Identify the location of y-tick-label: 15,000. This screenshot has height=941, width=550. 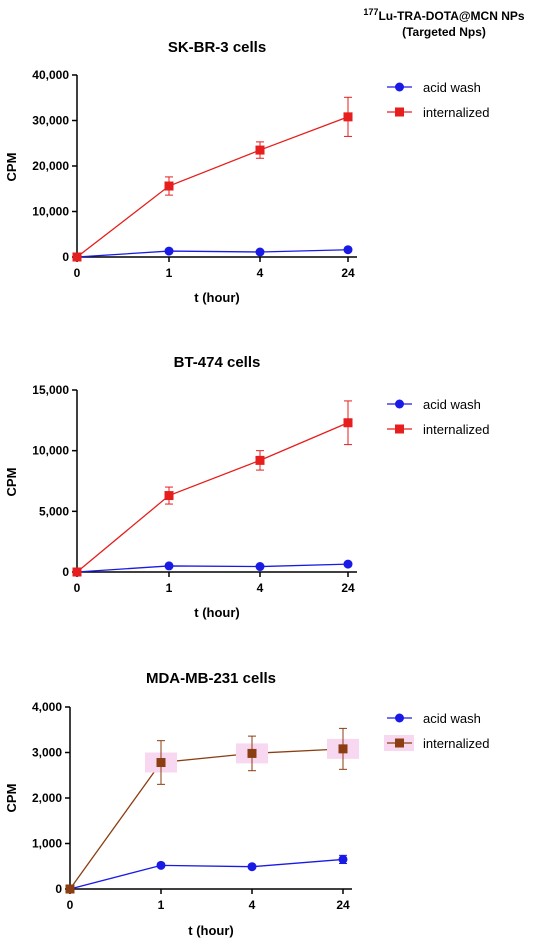
(50, 390).